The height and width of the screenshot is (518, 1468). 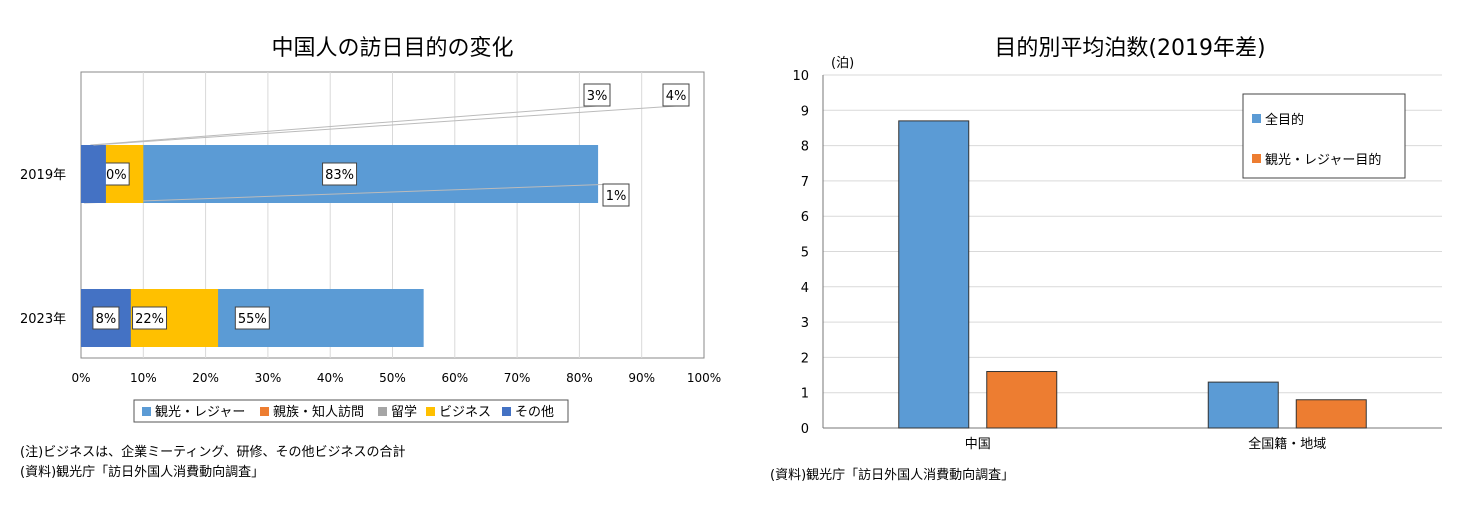 I want to click on left-chart-title: 中国人の訪日目的の変化, so click(x=392, y=48).